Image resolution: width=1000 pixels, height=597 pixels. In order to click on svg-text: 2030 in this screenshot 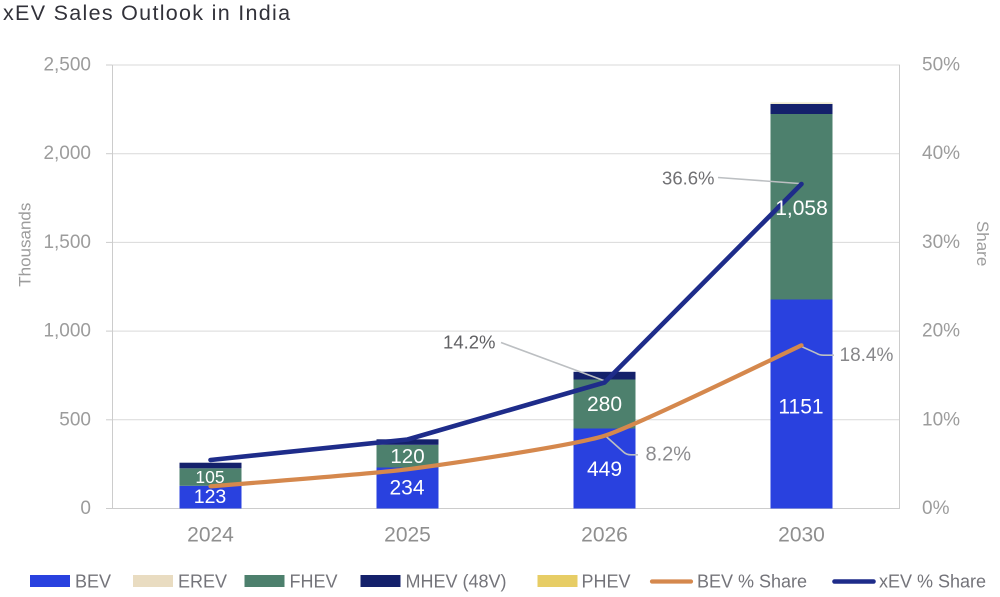, I will do `click(801, 535)`.